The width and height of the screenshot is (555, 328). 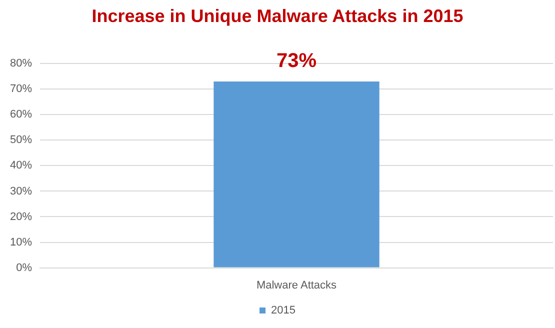 I want to click on legend-label: 2015, so click(x=283, y=310).